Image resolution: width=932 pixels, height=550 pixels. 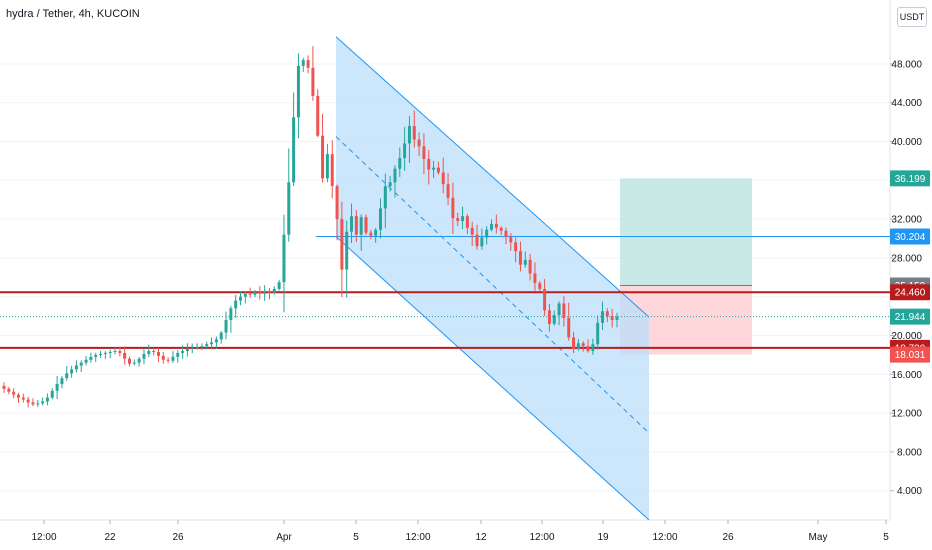 I want to click on currency-badge: USDT, so click(x=912, y=17).